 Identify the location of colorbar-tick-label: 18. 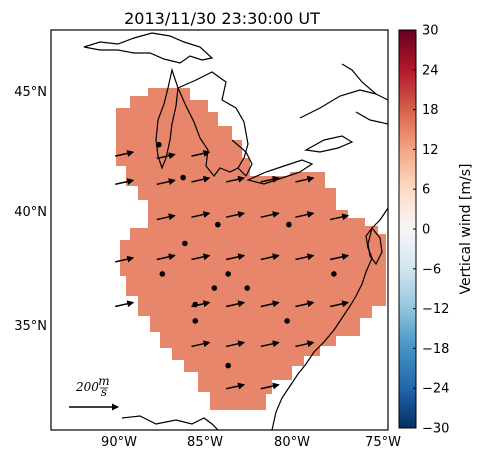
(430, 110).